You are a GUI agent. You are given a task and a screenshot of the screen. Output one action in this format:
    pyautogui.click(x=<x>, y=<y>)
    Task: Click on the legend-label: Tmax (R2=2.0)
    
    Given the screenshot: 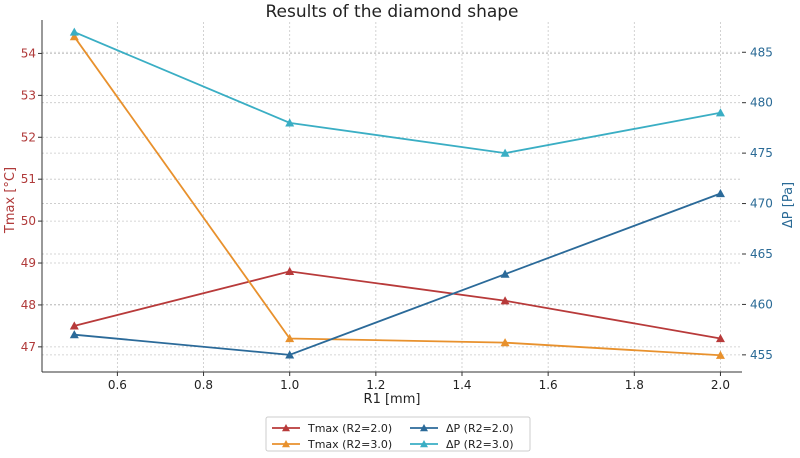 What is the action you would take?
    pyautogui.click(x=349, y=428)
    